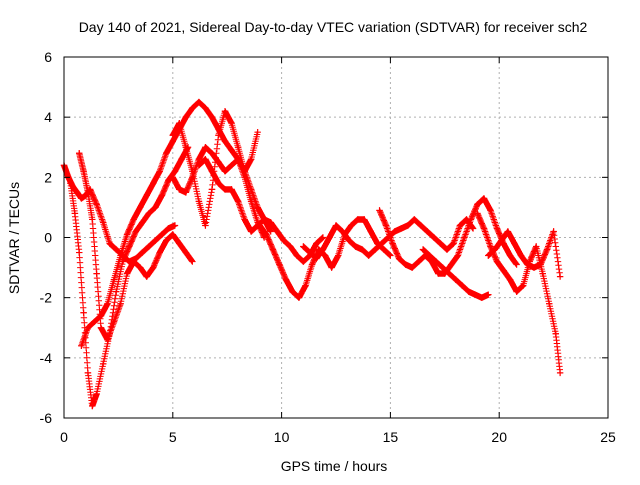 Image resolution: width=640 pixels, height=485 pixels. I want to click on x-tick-label: 20, so click(499, 437).